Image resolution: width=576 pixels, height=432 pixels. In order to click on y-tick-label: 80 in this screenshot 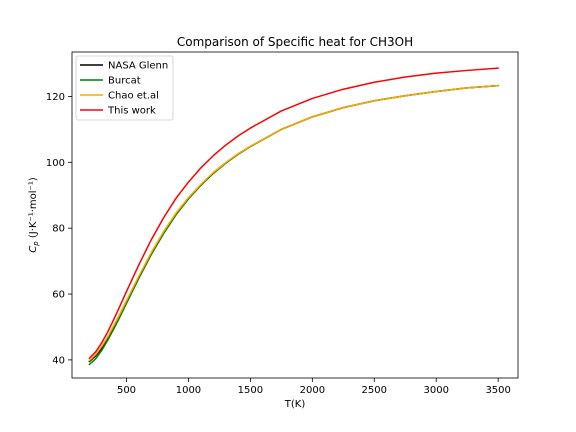, I will do `click(58, 229)`.